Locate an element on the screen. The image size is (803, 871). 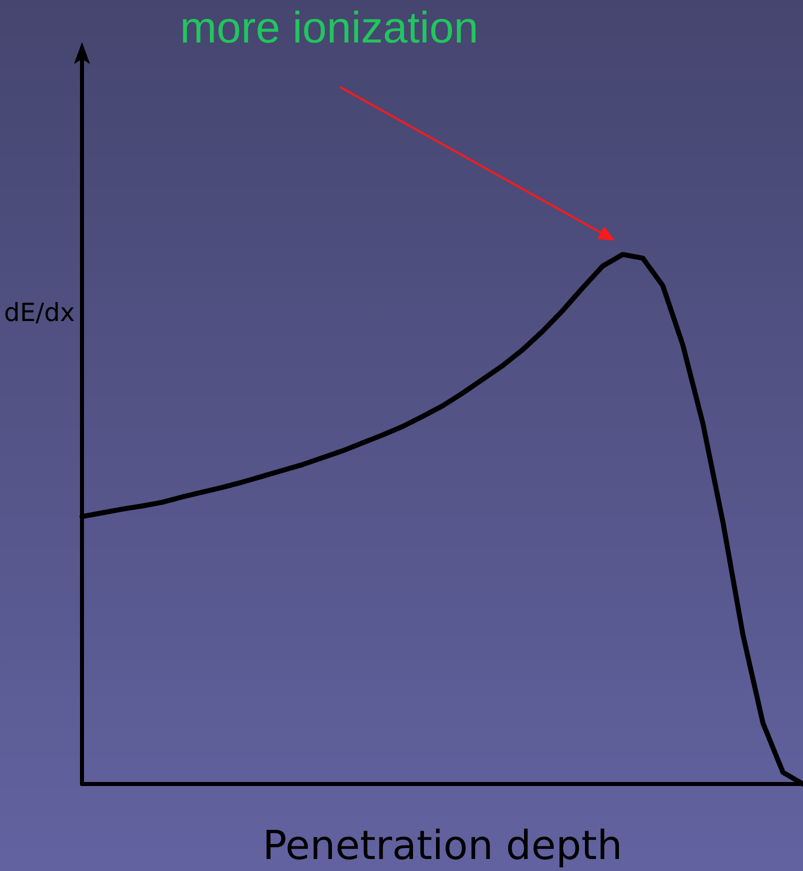
y-axis-title: dE/dx is located at coordinates (39, 312).